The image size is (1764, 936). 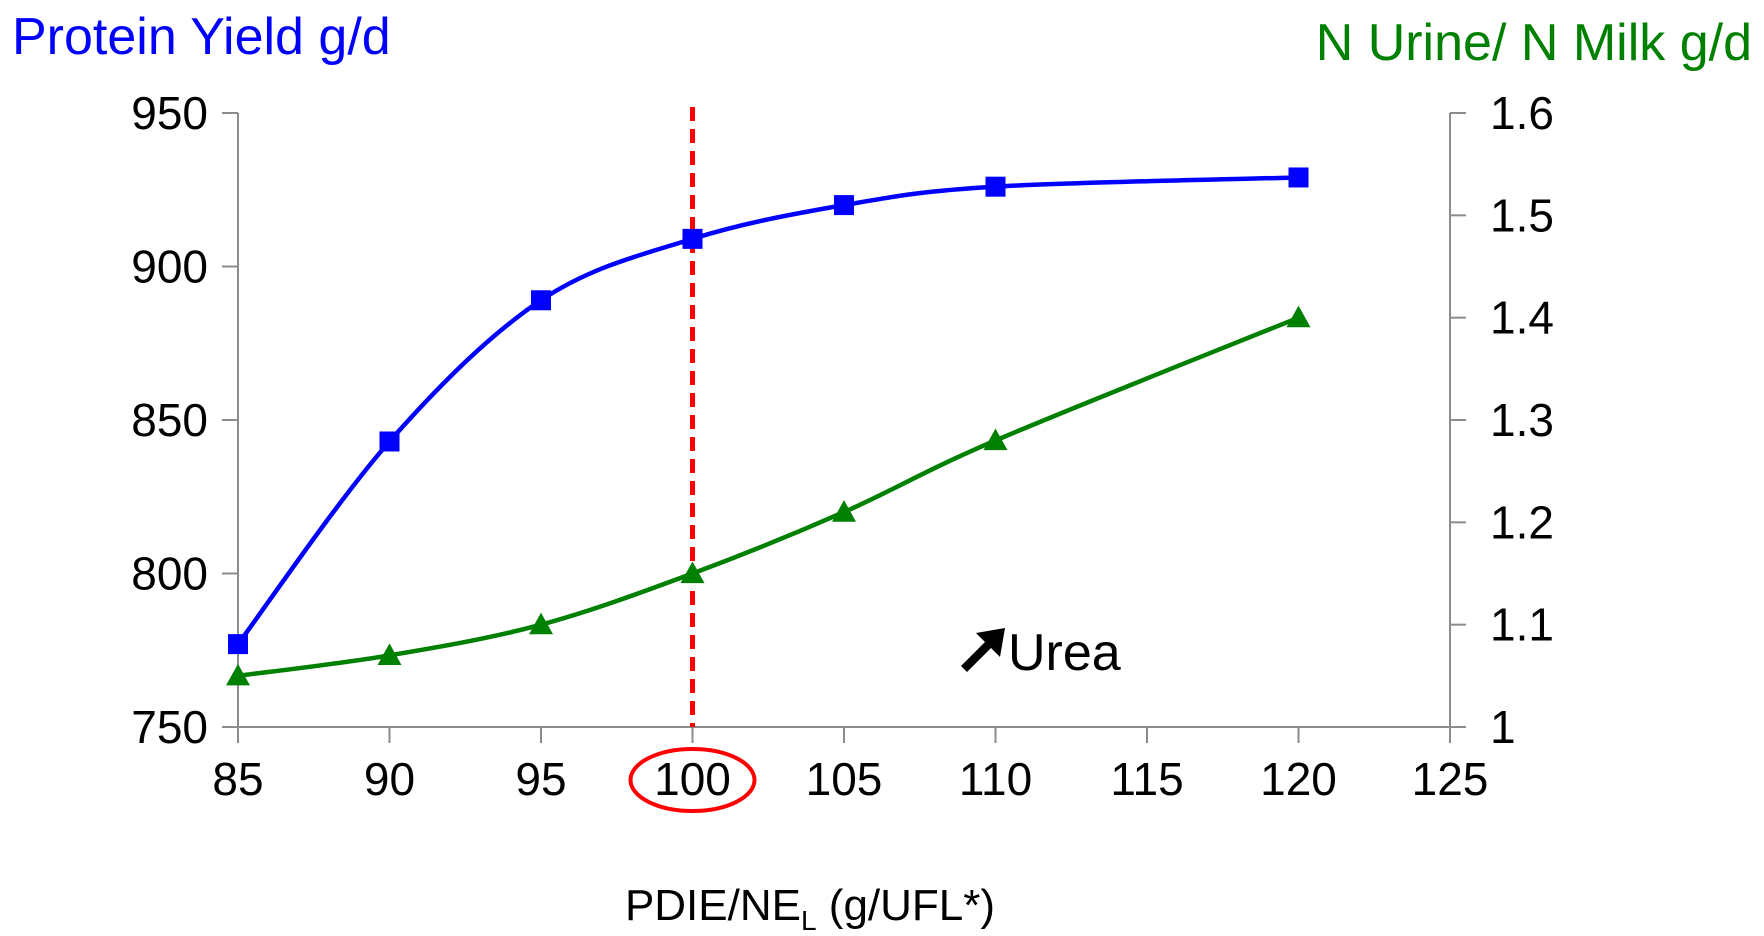 I want to click on x-tick-label: 90, so click(x=389, y=779).